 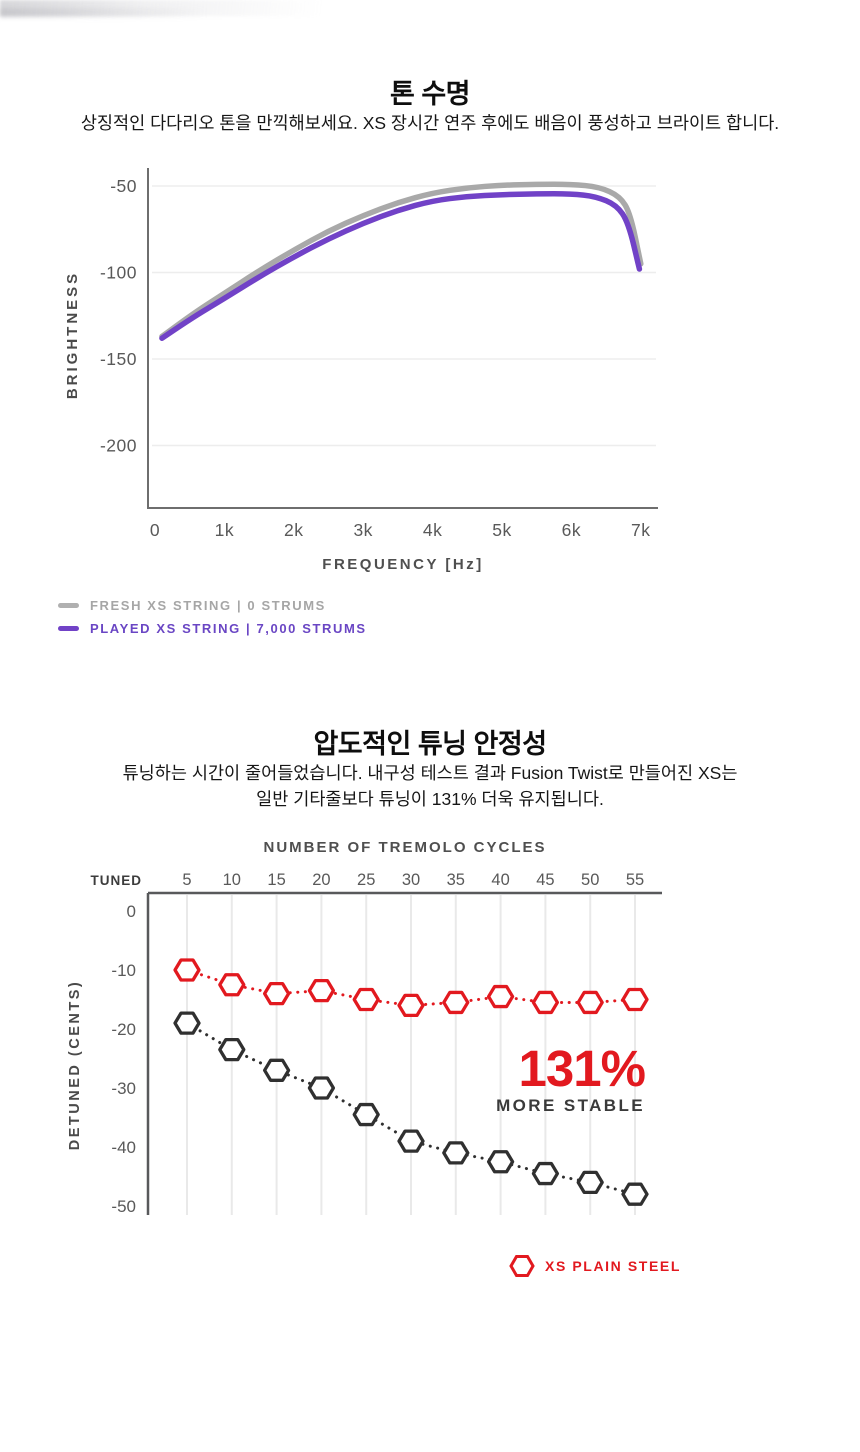 I want to click on top-left-image-artifact, so click(x=260, y=8).